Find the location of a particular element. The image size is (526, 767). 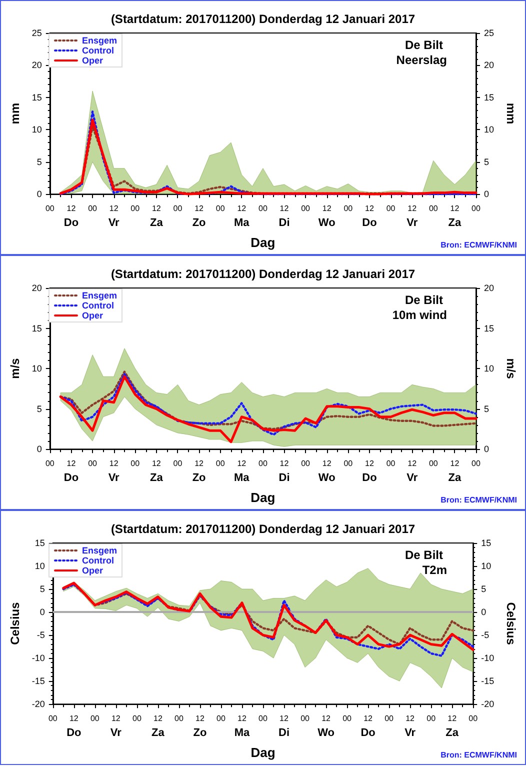

y-tick-label: 20 is located at coordinates (37, 288).